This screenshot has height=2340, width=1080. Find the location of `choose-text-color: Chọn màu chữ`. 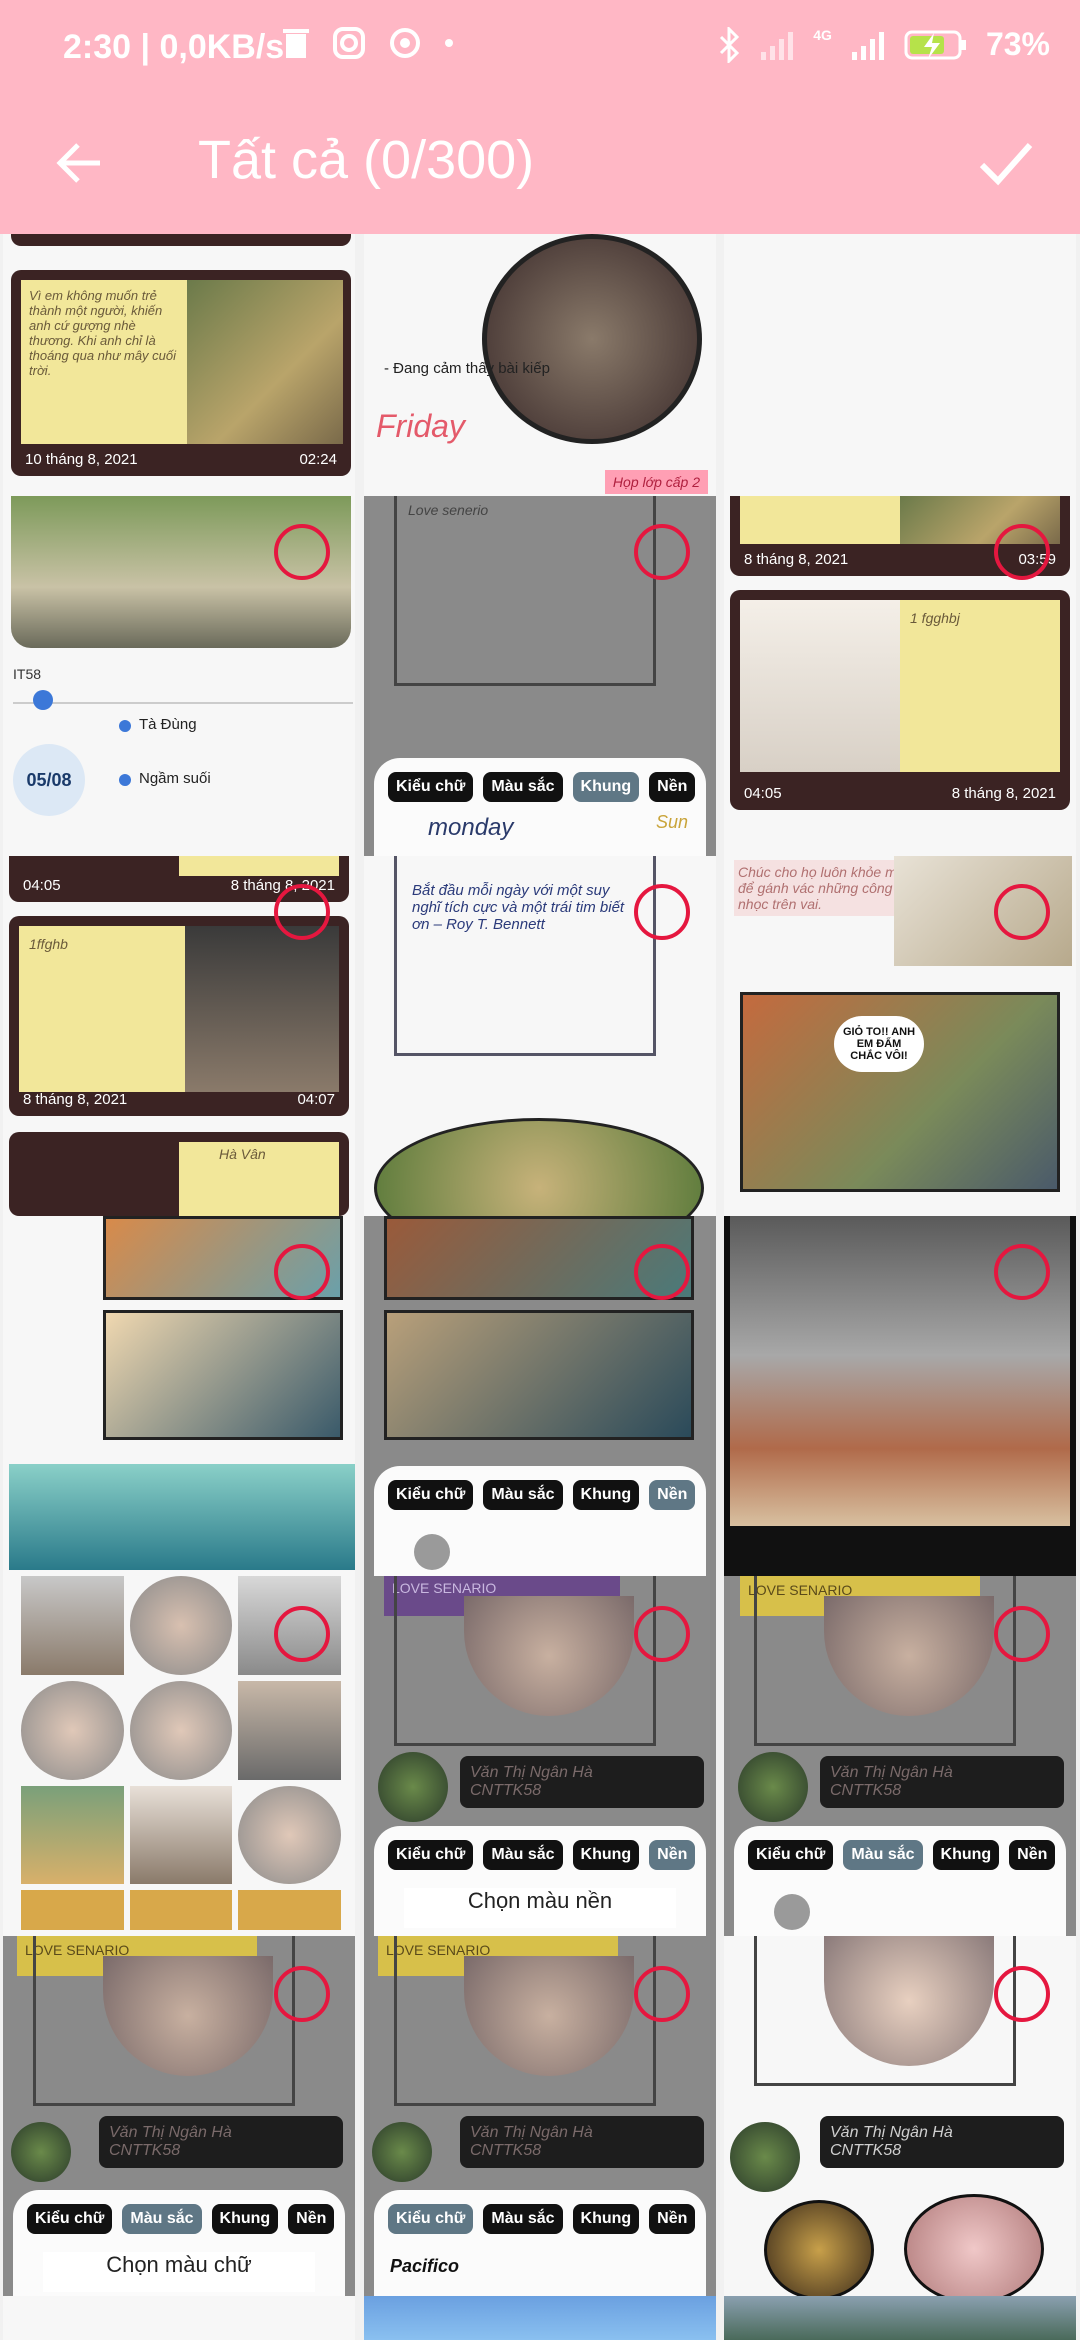

choose-text-color: Chọn màu chữ is located at coordinates (179, 2272).